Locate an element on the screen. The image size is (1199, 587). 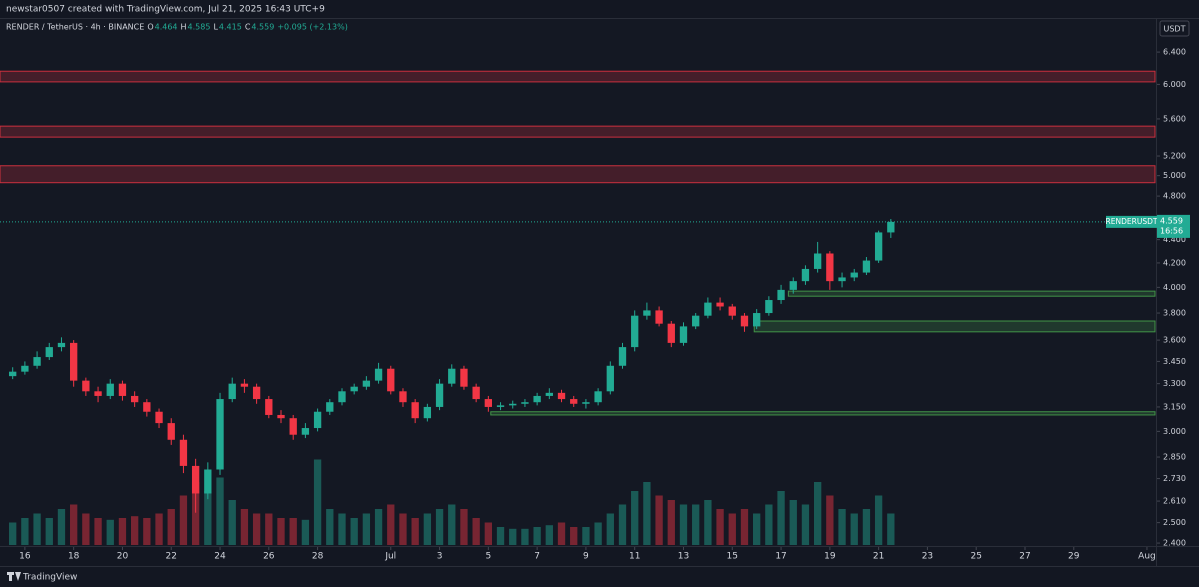
x-tick-label: 7 is located at coordinates (537, 557).